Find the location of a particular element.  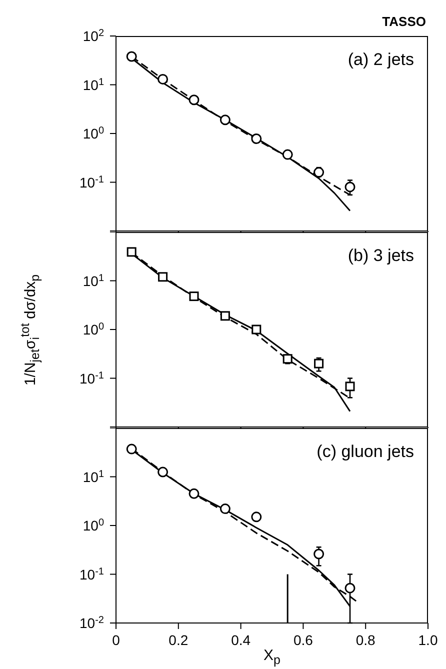

x-tick-label: 0.4 is located at coordinates (241, 640).